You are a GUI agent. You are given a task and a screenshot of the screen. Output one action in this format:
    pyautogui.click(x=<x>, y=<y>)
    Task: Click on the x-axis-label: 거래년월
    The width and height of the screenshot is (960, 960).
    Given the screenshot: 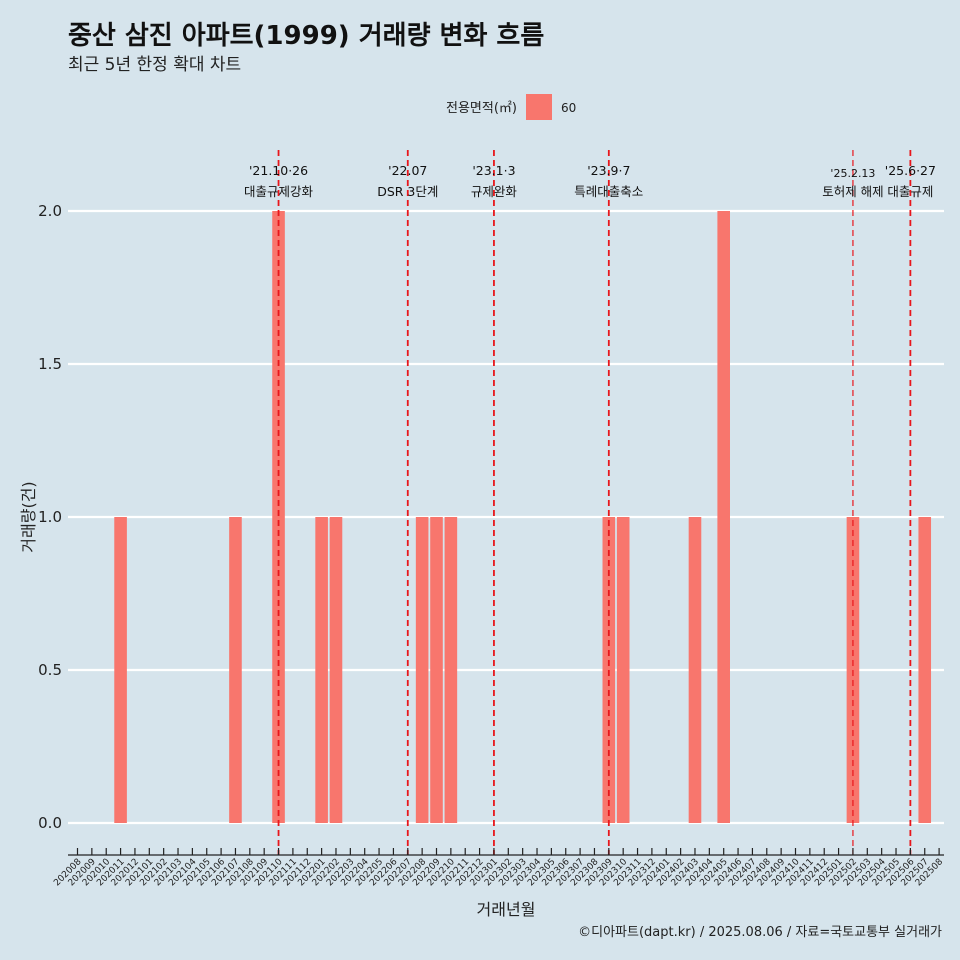 What is the action you would take?
    pyautogui.click(x=506, y=909)
    